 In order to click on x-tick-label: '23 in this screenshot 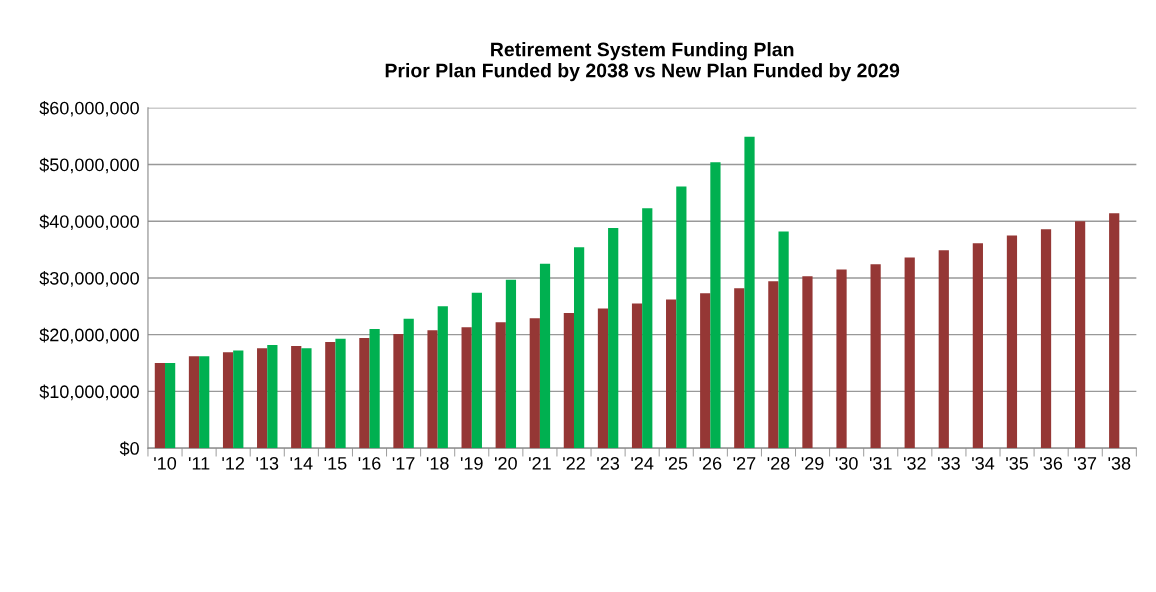, I will do `click(608, 463)`.